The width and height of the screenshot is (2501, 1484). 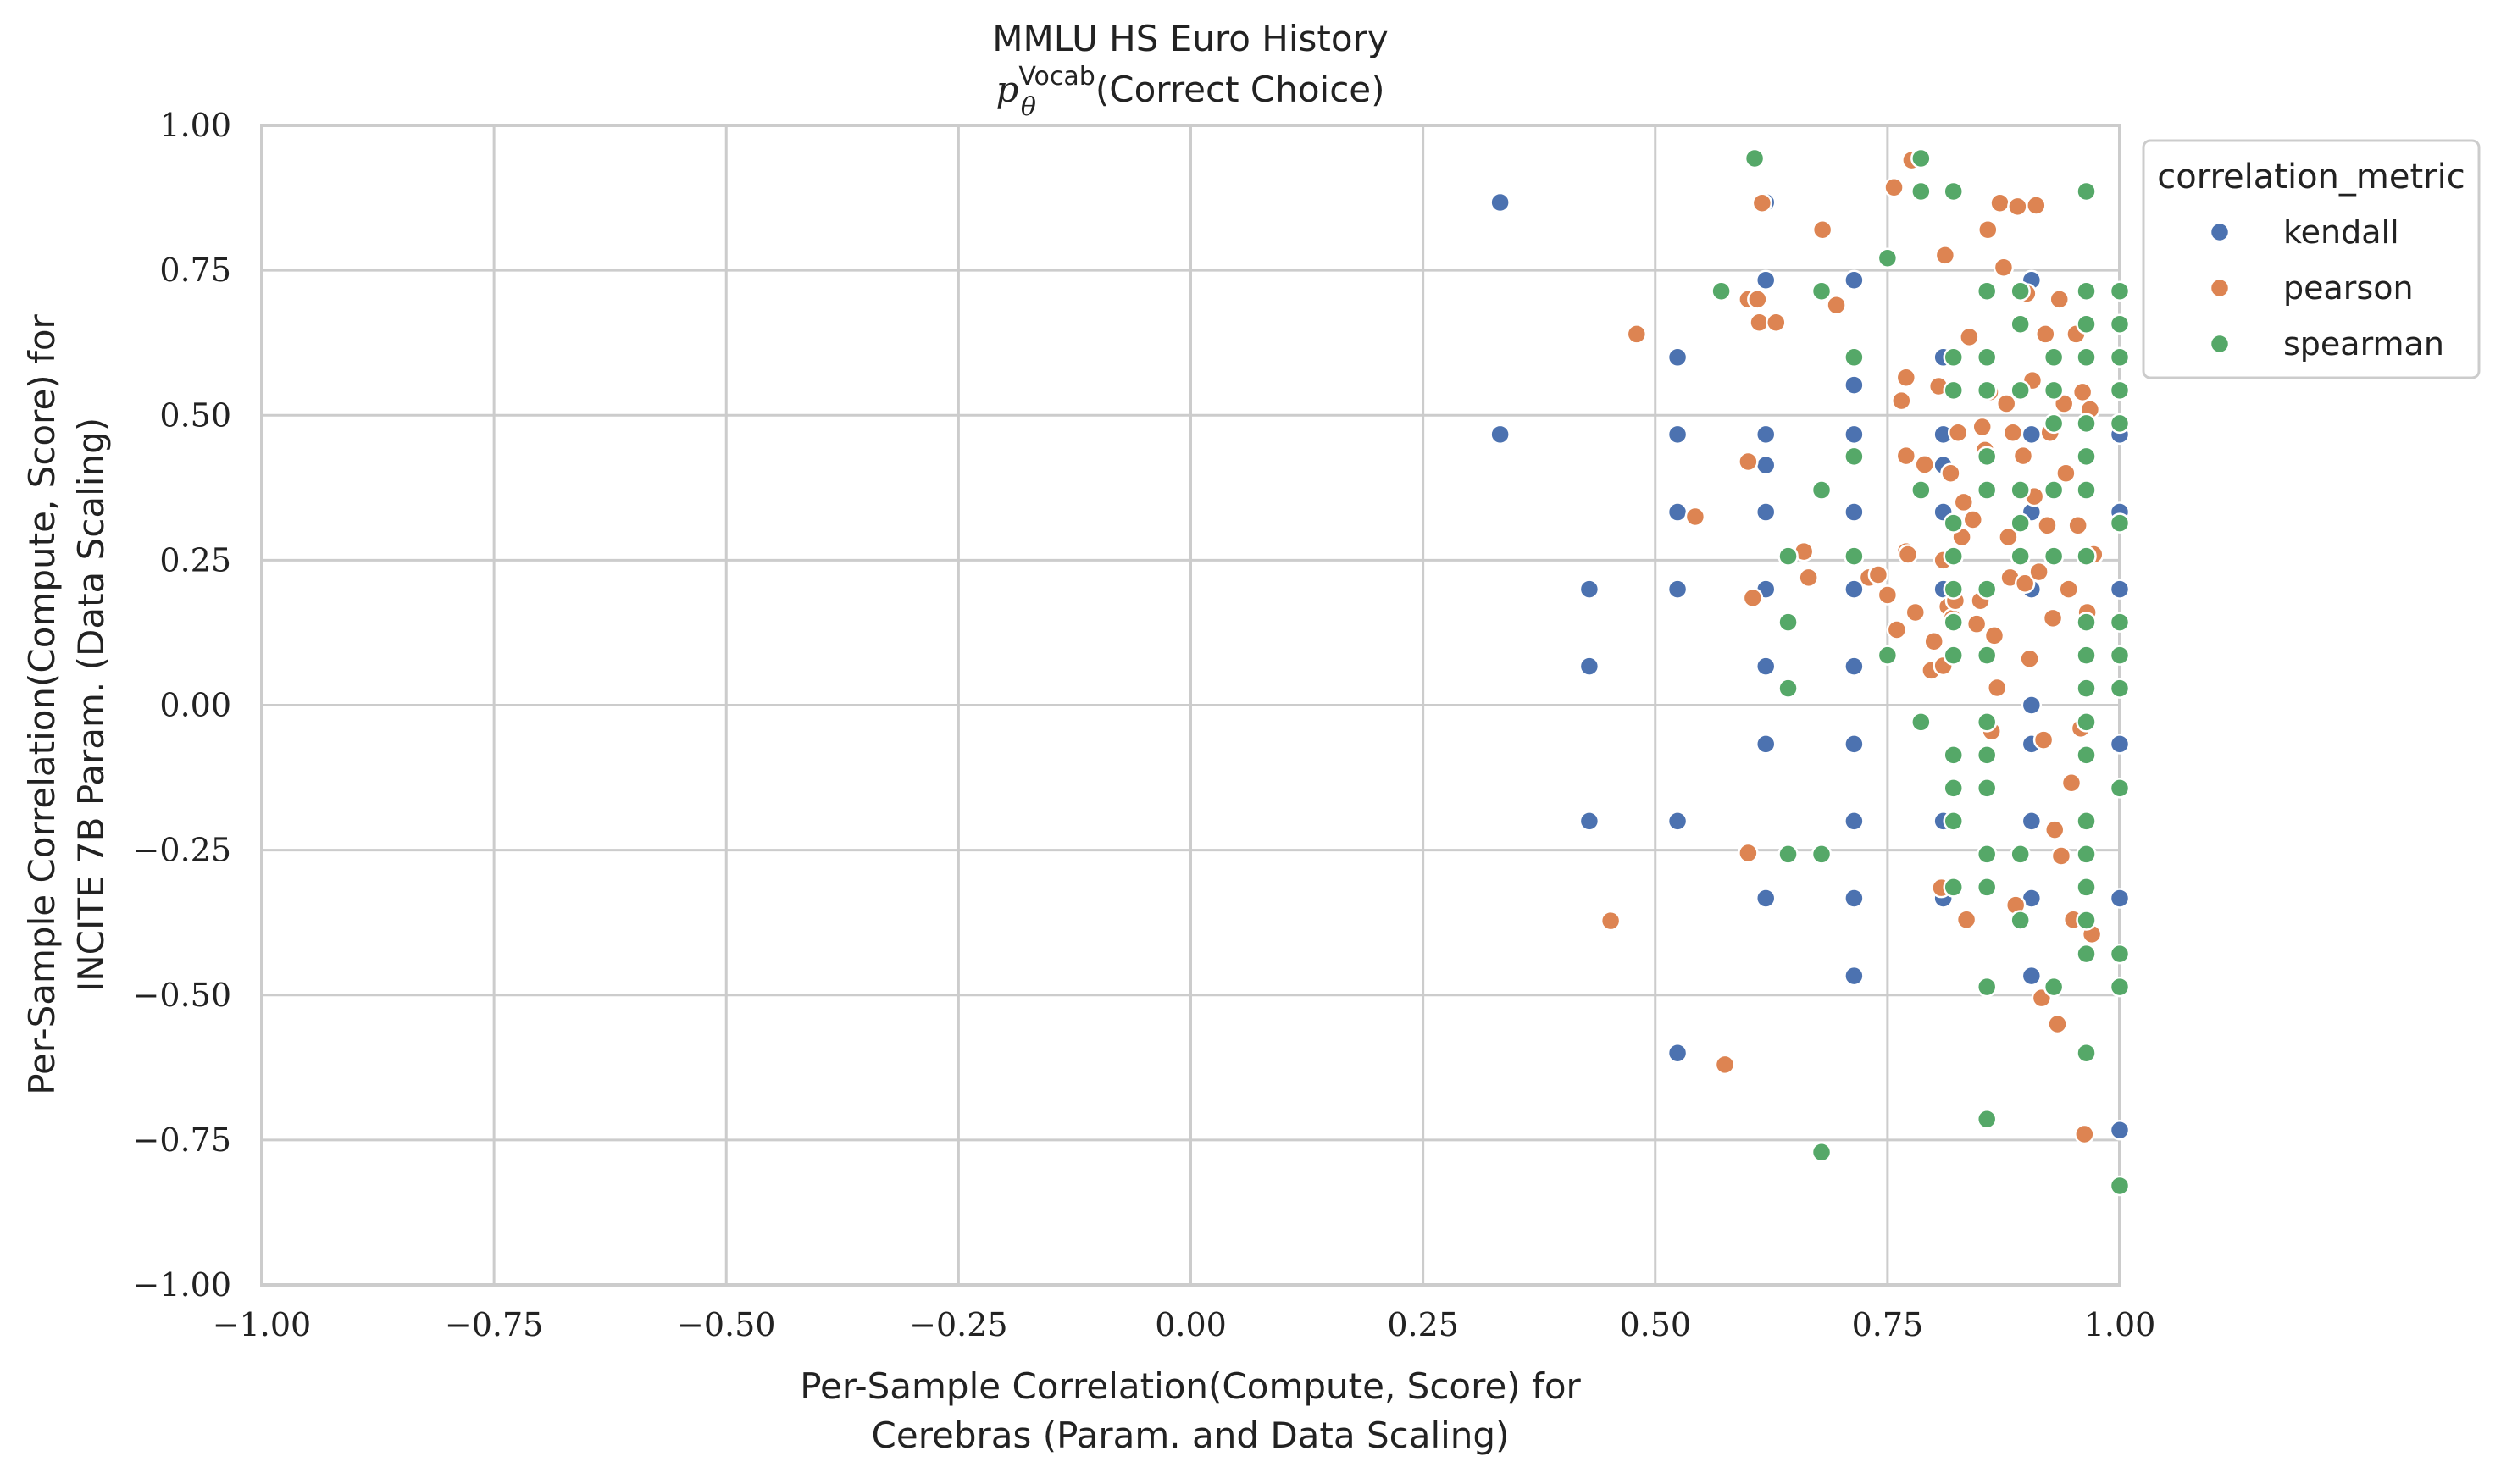 I want to click on y-tick-label: −0.50, so click(x=182, y=995).